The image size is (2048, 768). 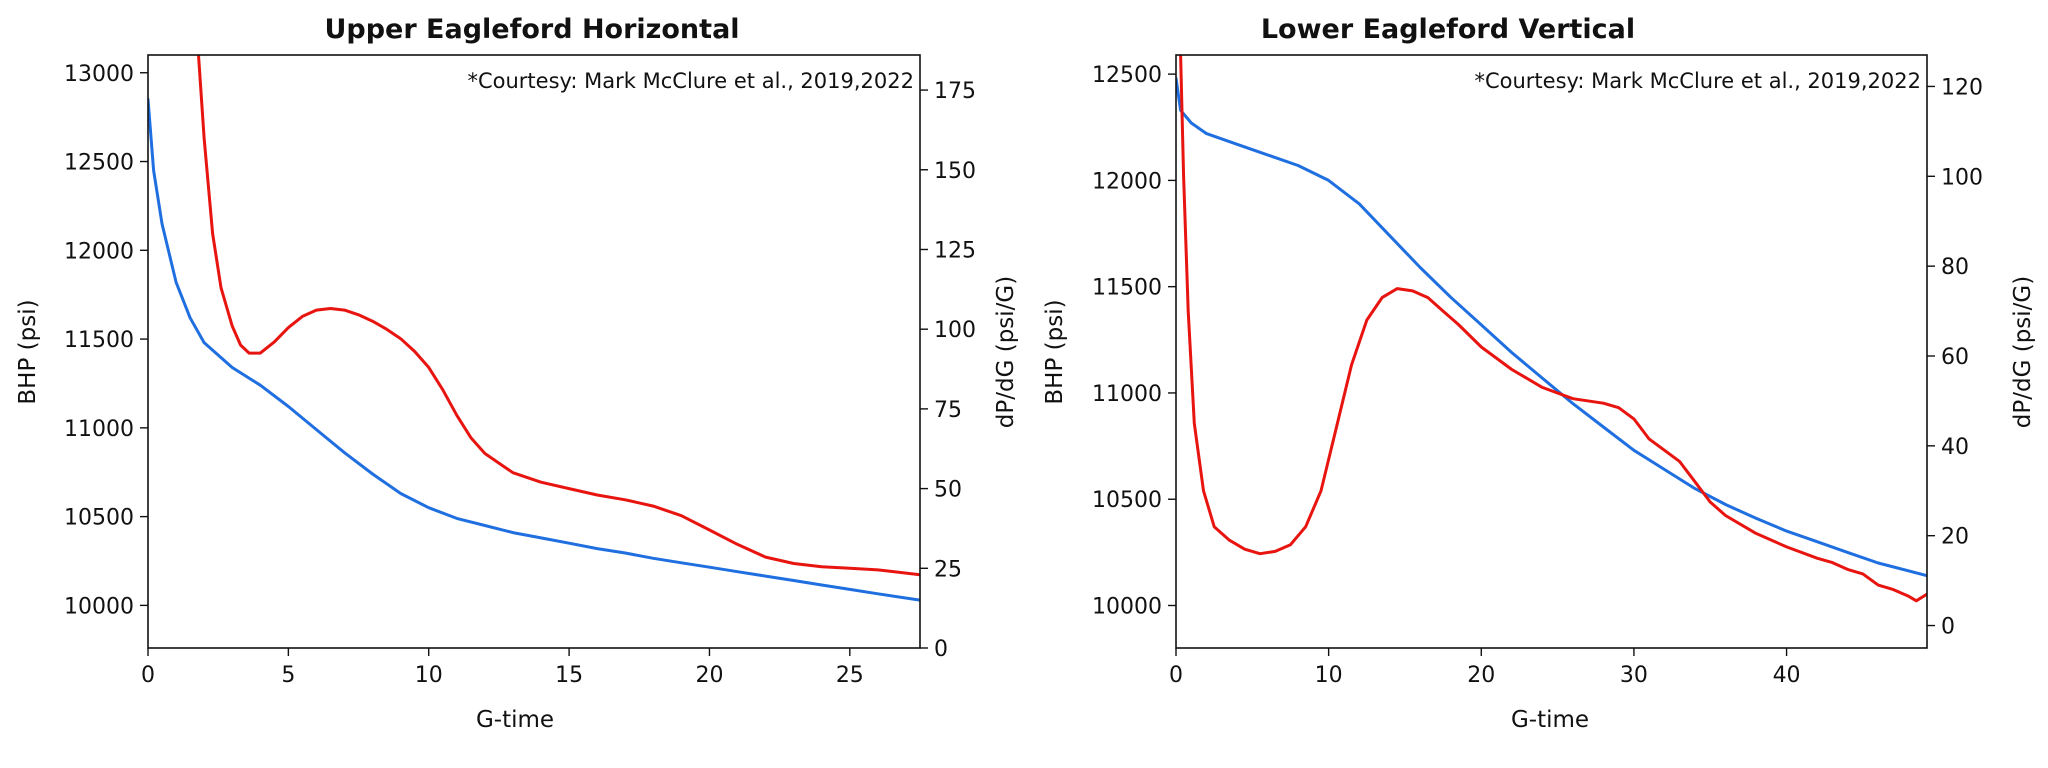 I want to click on chart-title: Lower Eagleford Vertical, so click(x=1448, y=29).